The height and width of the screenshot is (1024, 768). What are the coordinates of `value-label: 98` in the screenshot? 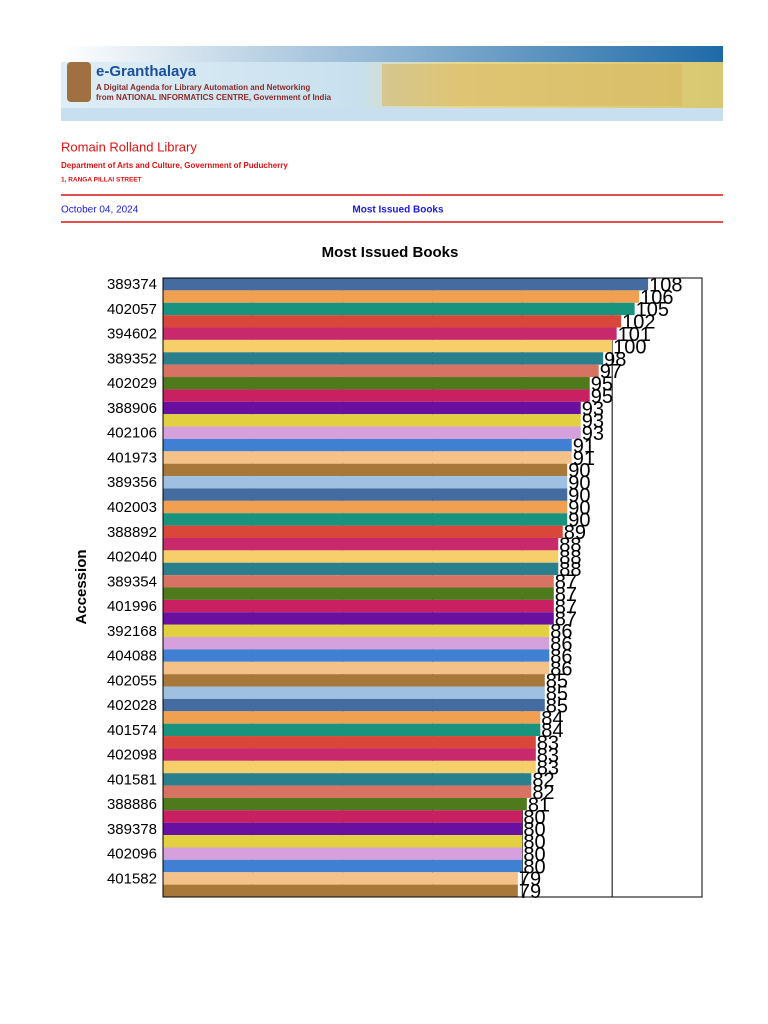 It's located at (615, 360).